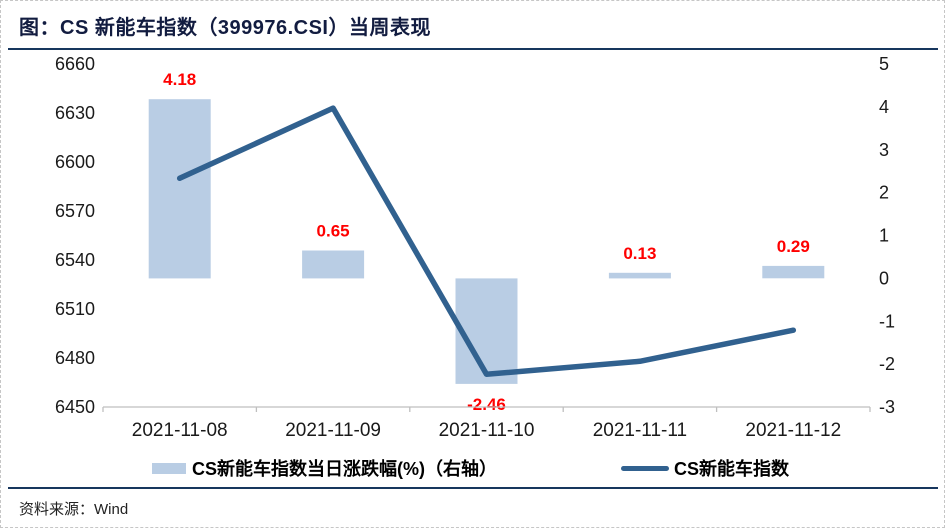 The image size is (945, 528). I want to click on right-axis-tick-label: -1, so click(887, 321).